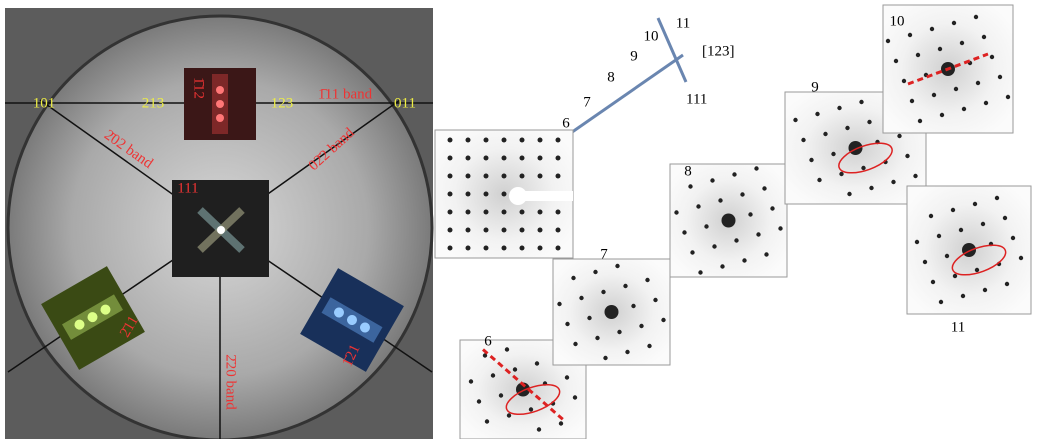 This screenshot has height=439, width=1044. Describe the element at coordinates (651, 36) in the screenshot. I see `step-label: 10` at that location.